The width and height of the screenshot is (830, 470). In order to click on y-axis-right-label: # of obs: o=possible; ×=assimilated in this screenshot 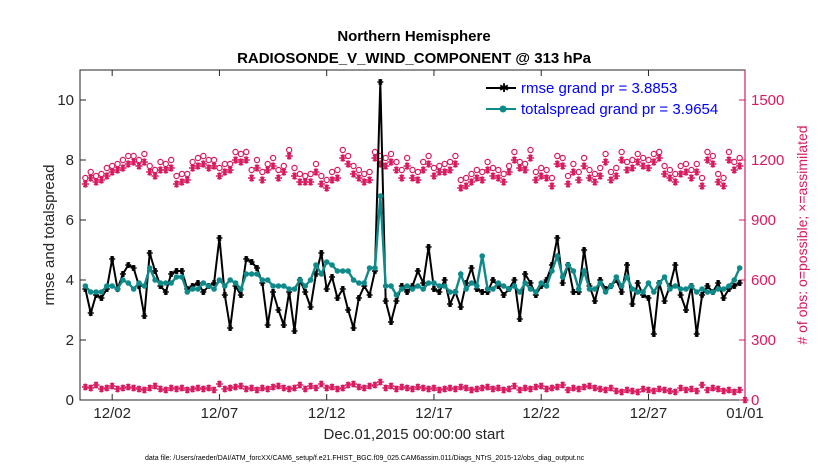, I will do `click(802, 234)`.